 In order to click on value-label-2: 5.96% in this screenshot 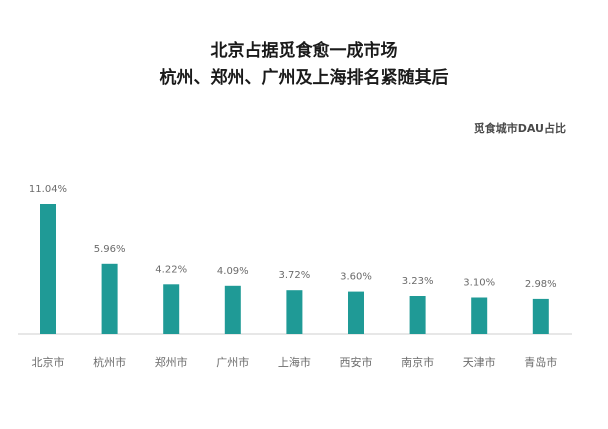, I will do `click(110, 249)`.